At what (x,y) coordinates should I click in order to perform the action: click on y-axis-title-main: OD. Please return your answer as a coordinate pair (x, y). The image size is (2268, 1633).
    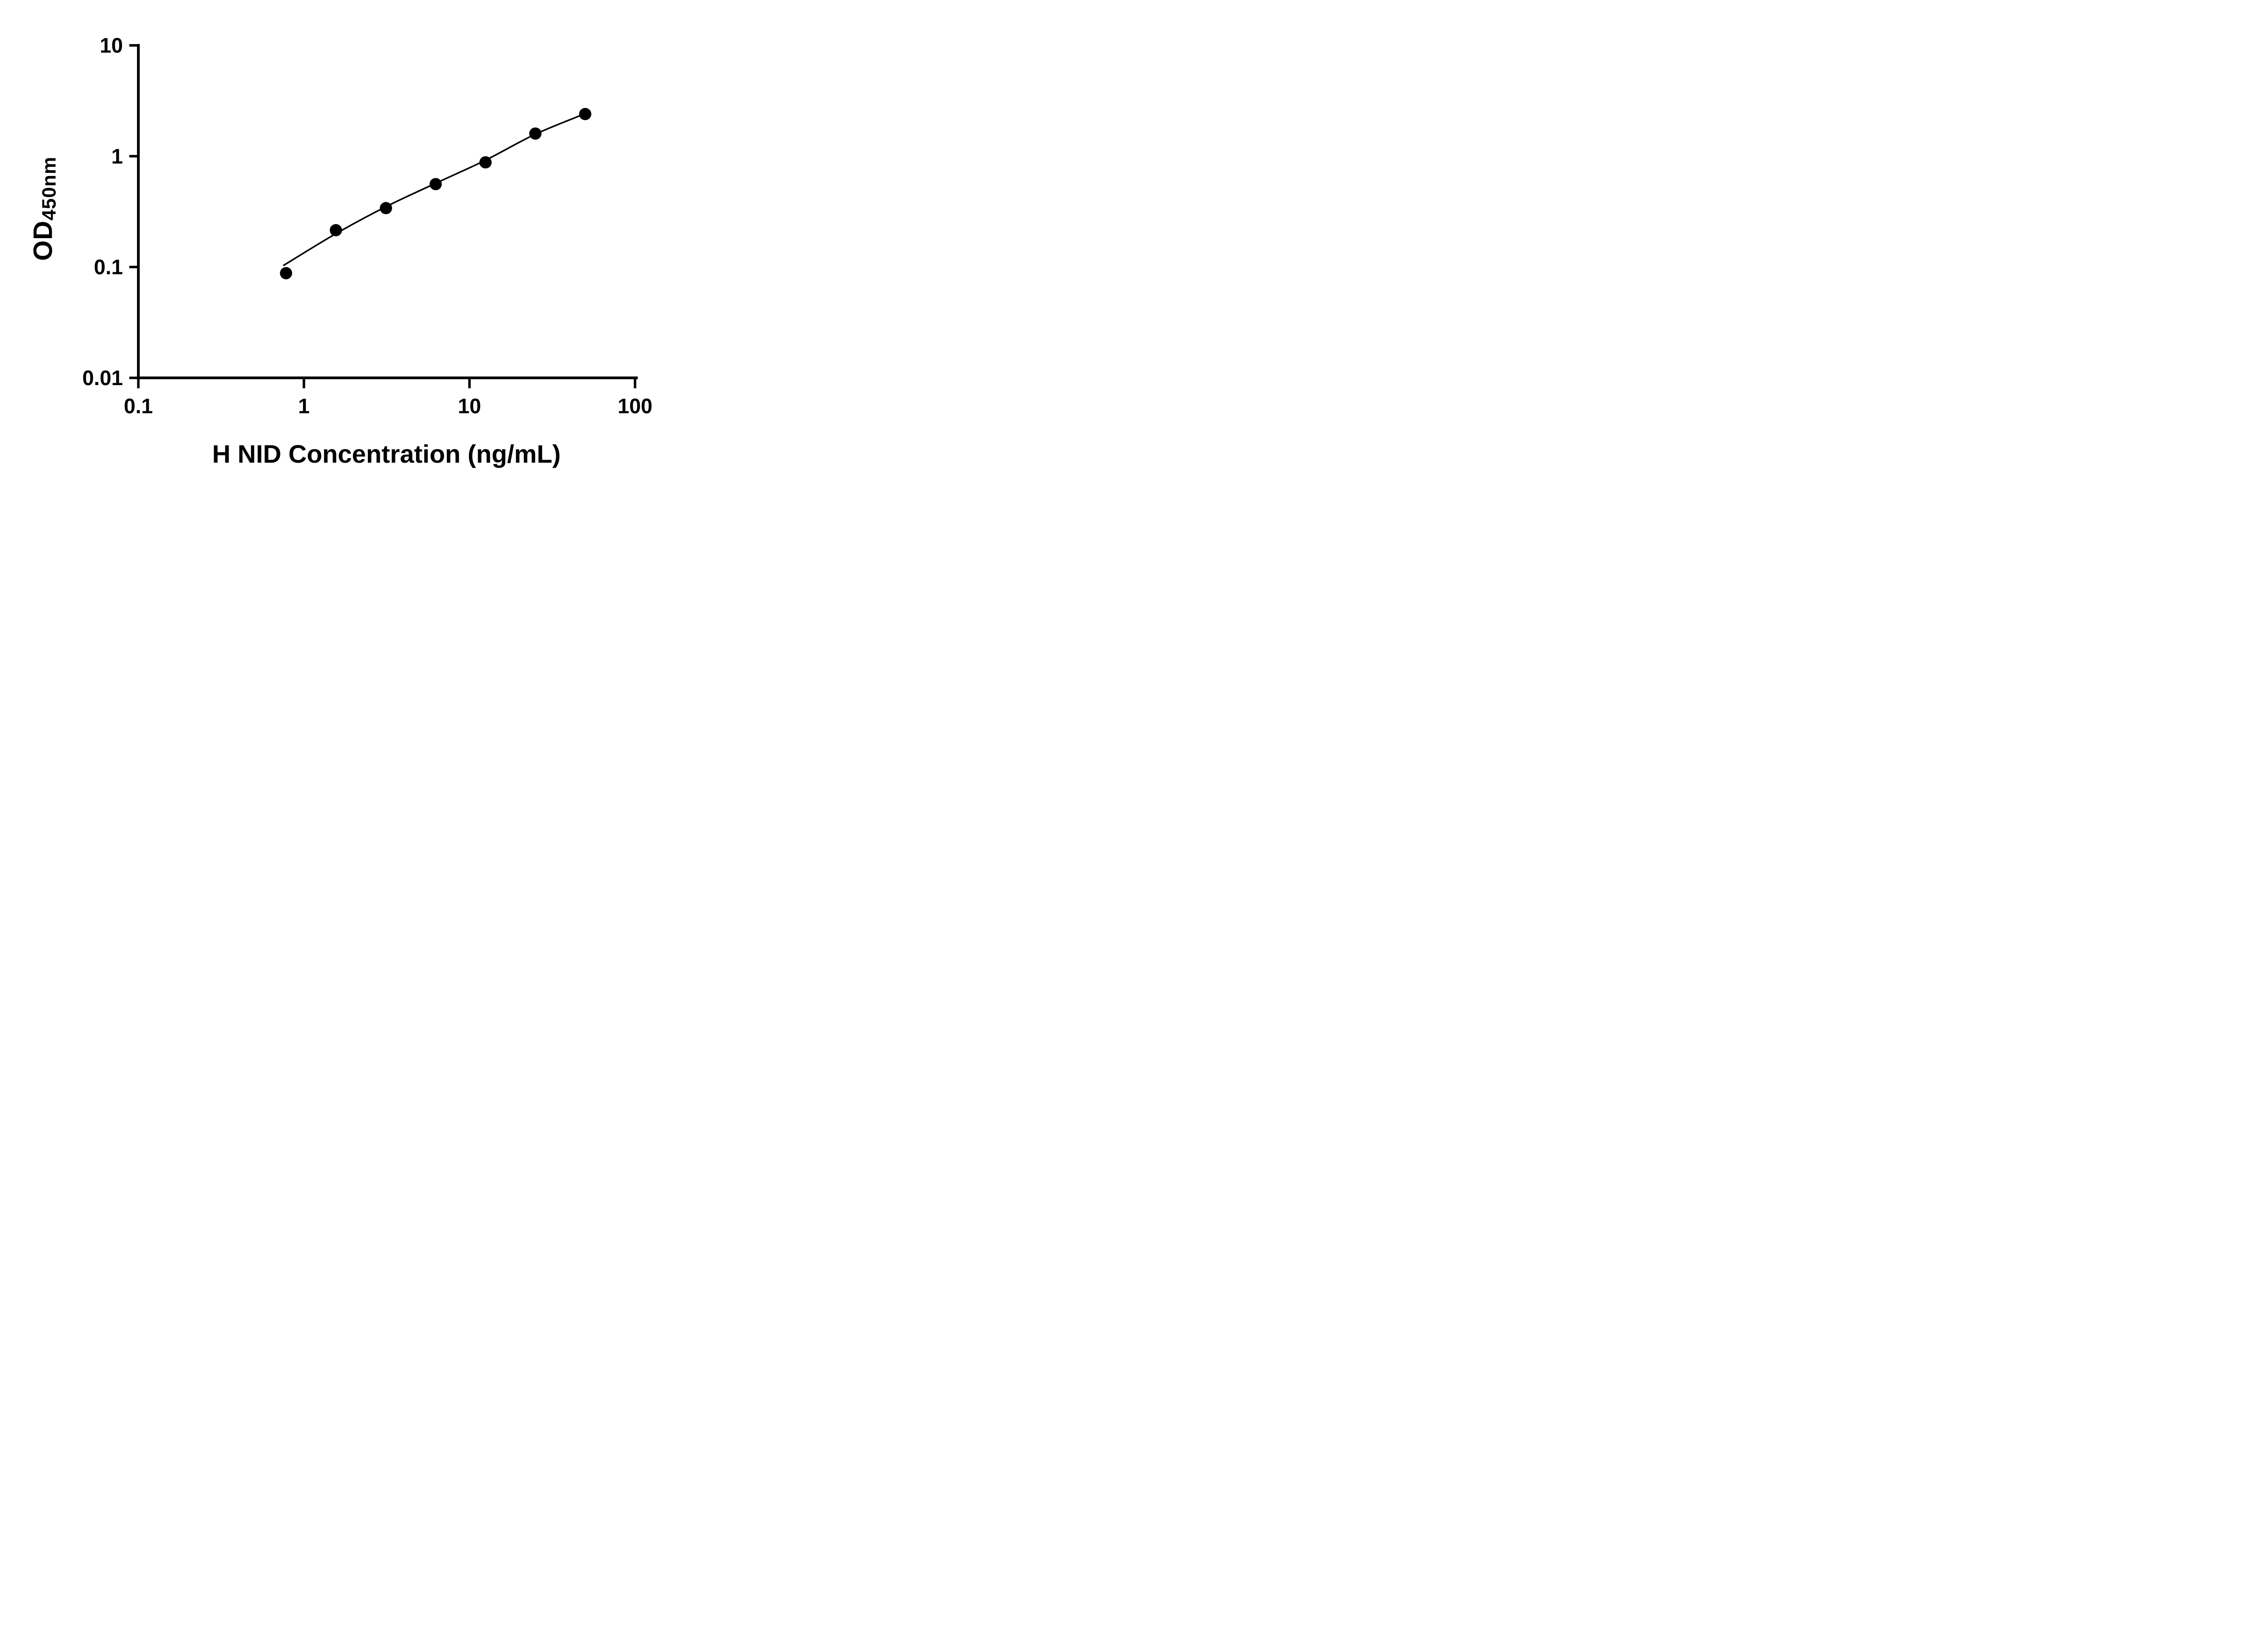
    Looking at the image, I should click on (43, 240).